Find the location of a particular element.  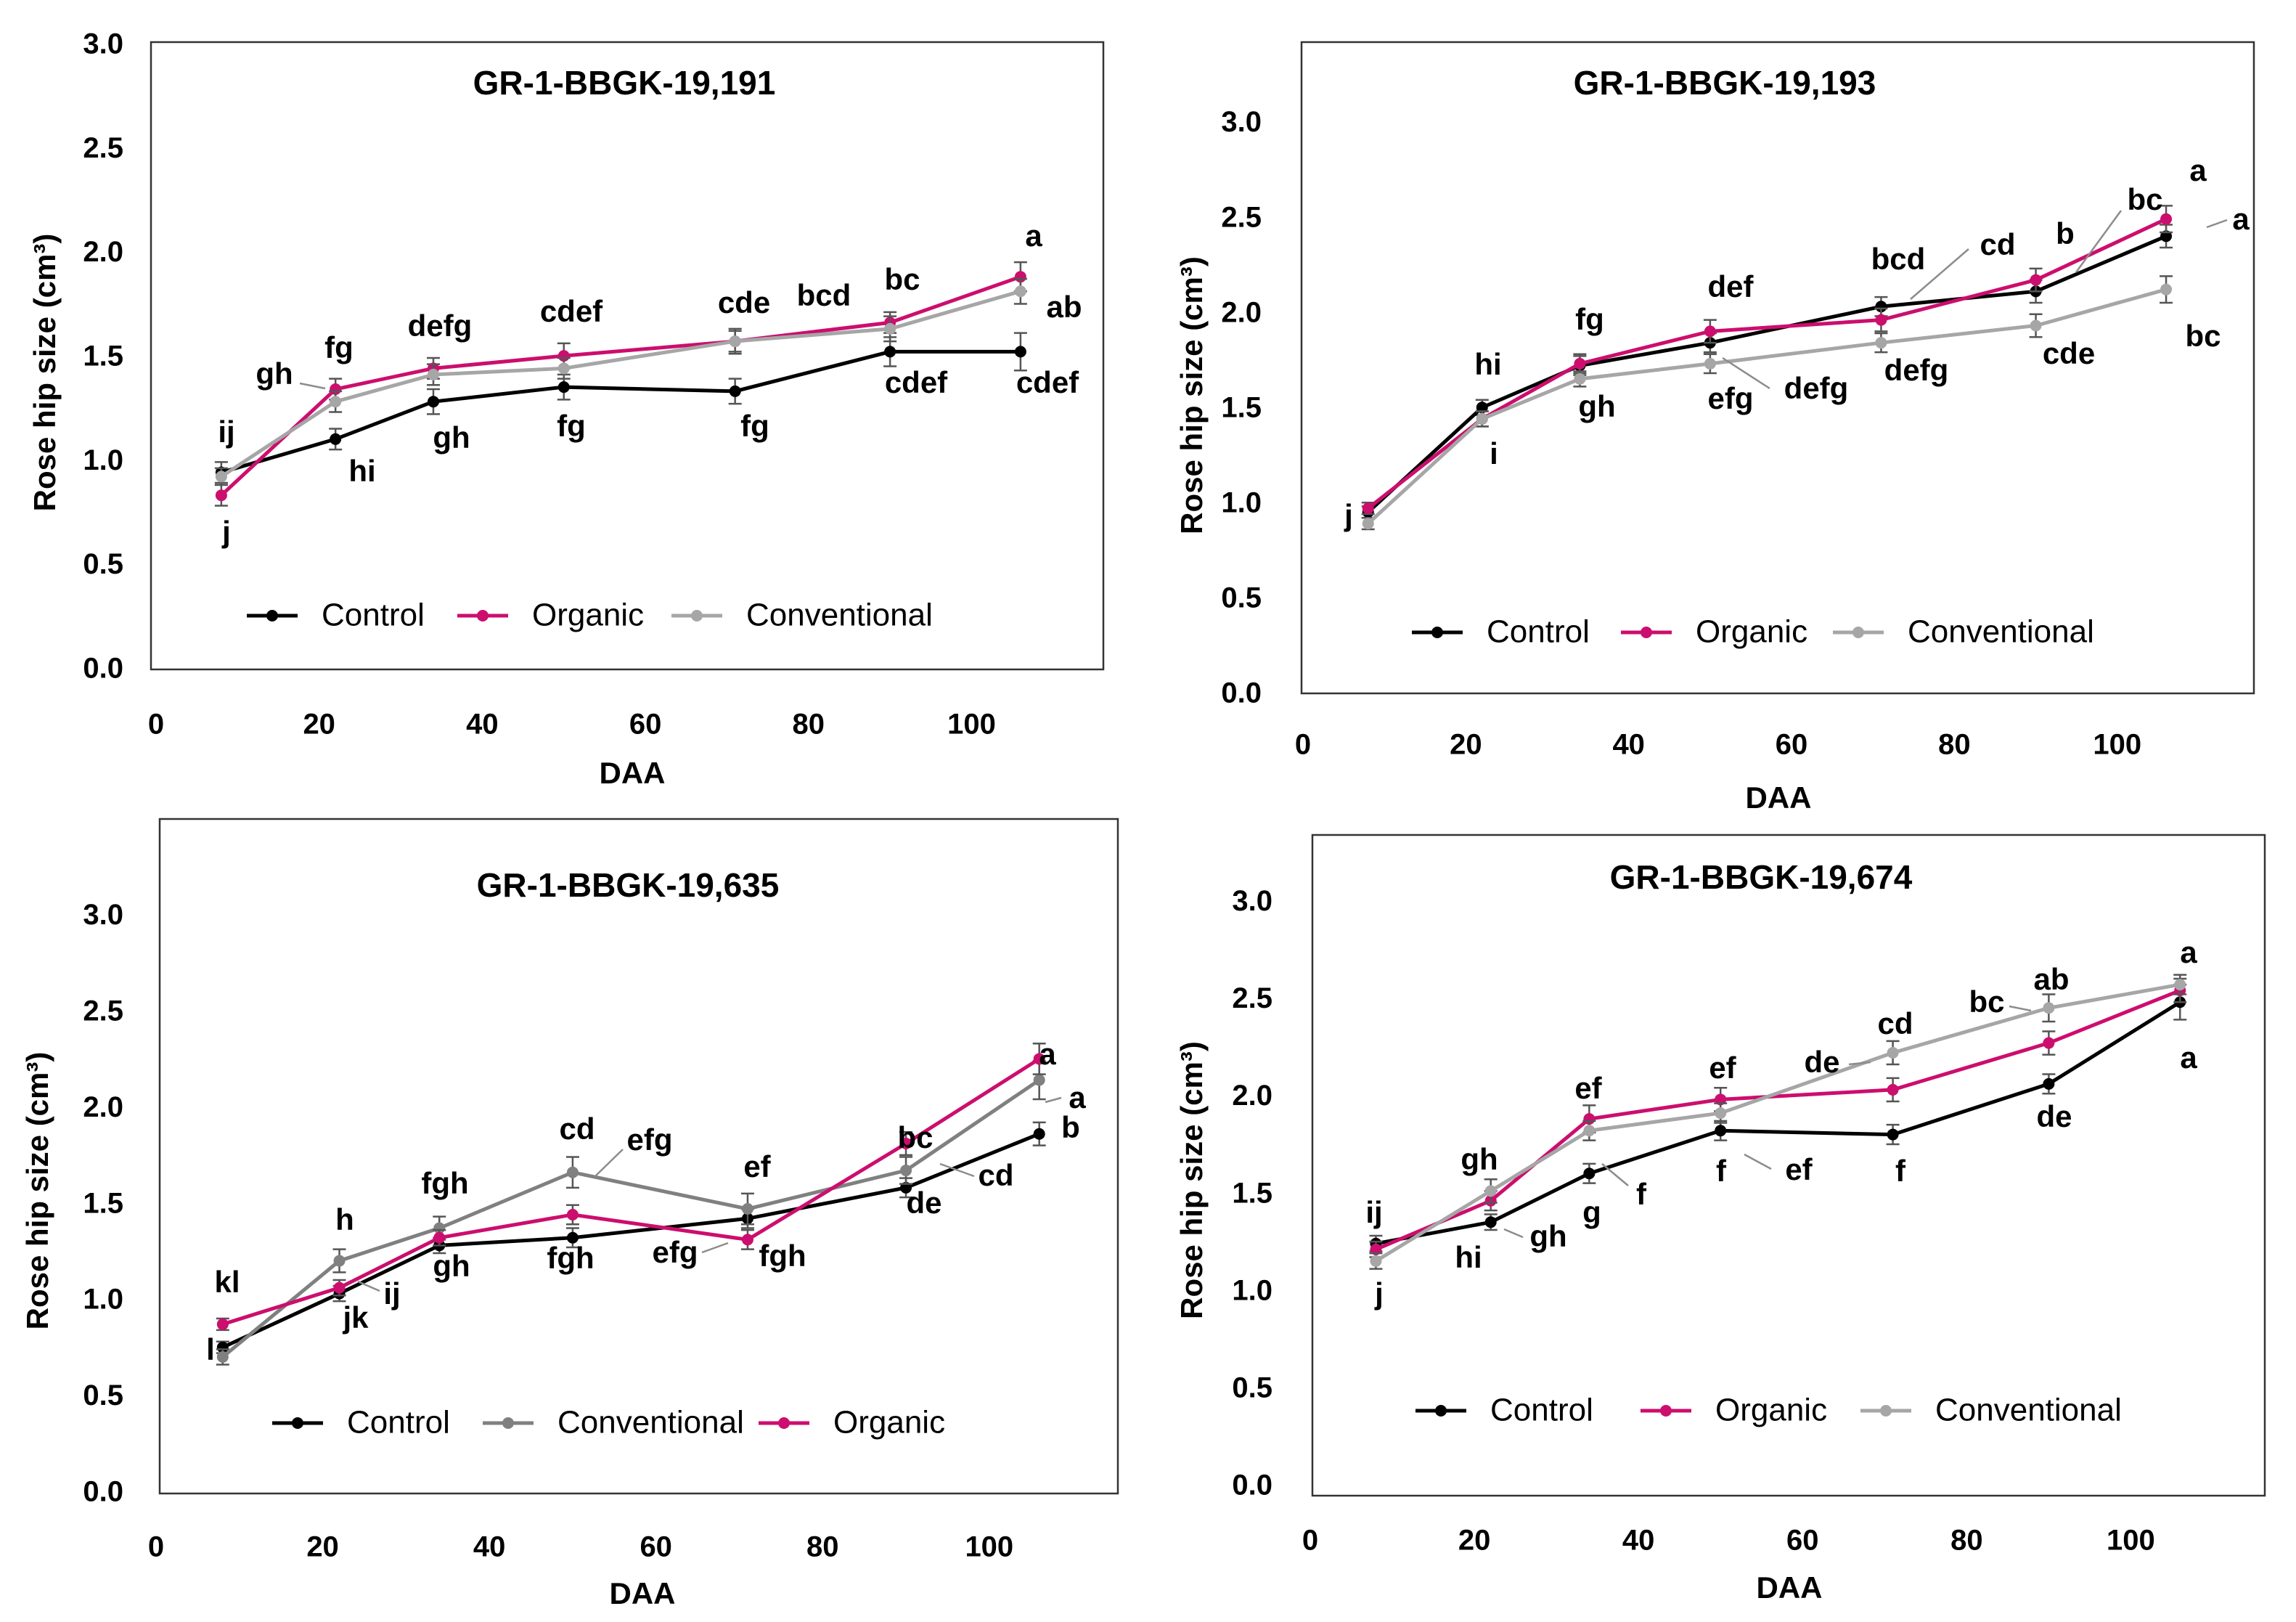

x-tick-label: 0 is located at coordinates (1303, 745).